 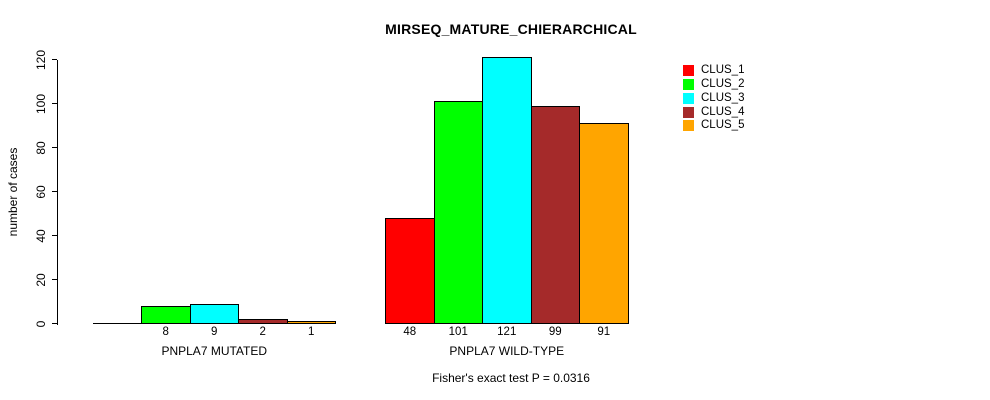 What do you see at coordinates (214, 351) in the screenshot?
I see `group-label: PNPLA7 MUTATED` at bounding box center [214, 351].